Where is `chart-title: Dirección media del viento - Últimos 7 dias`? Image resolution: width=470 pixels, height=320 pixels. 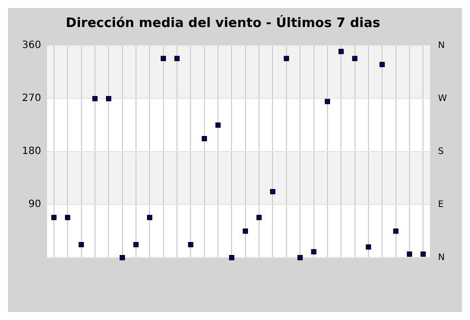 chart-title: Dirección media del viento - Últimos 7 dias is located at coordinates (223, 23).